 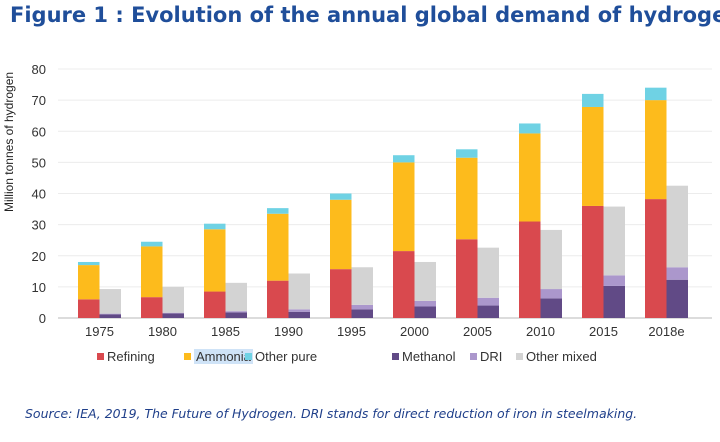 What do you see at coordinates (110, 301) in the screenshot?
I see `bar-other-mixed-1975` at bounding box center [110, 301].